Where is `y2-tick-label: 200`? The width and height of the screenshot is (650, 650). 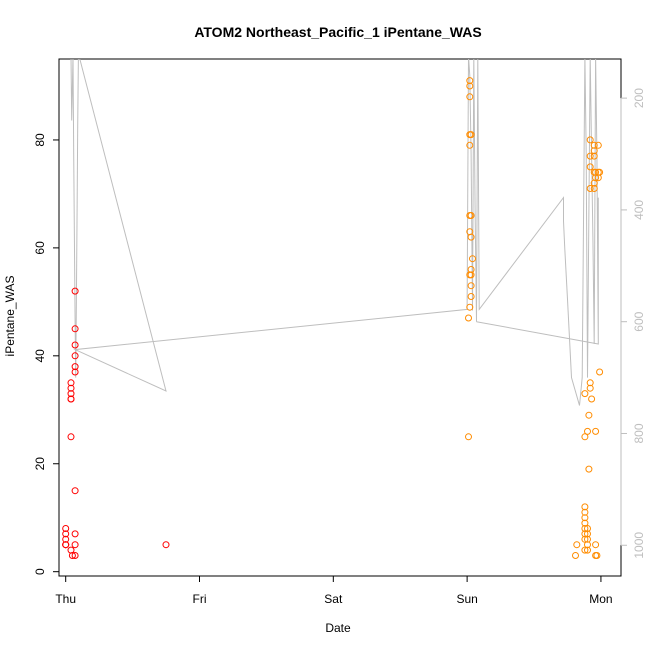
y2-tick-label: 200 is located at coordinates (639, 98).